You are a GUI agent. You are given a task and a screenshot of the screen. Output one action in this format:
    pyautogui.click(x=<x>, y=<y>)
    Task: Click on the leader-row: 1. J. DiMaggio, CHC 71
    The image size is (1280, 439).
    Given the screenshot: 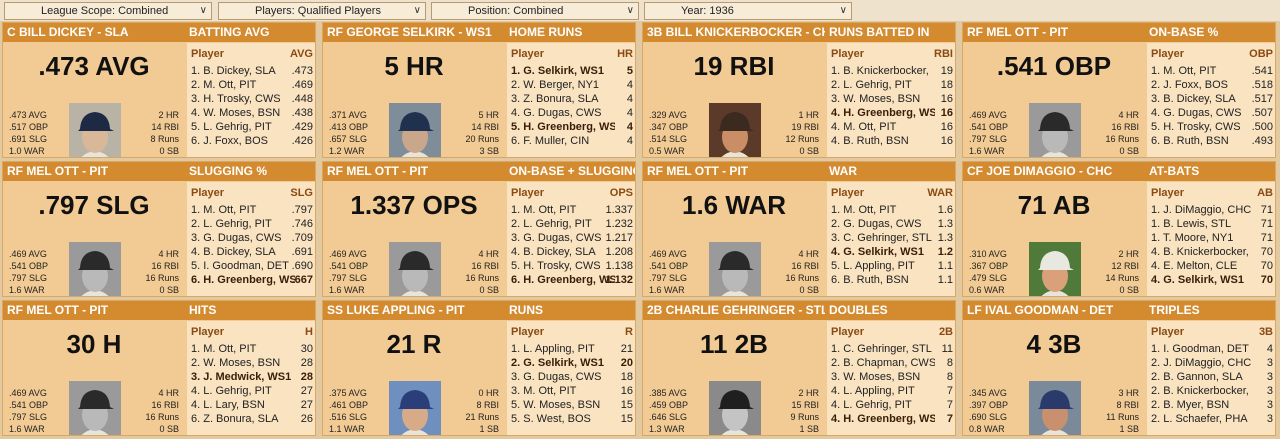 What is the action you would take?
    pyautogui.click(x=1211, y=210)
    